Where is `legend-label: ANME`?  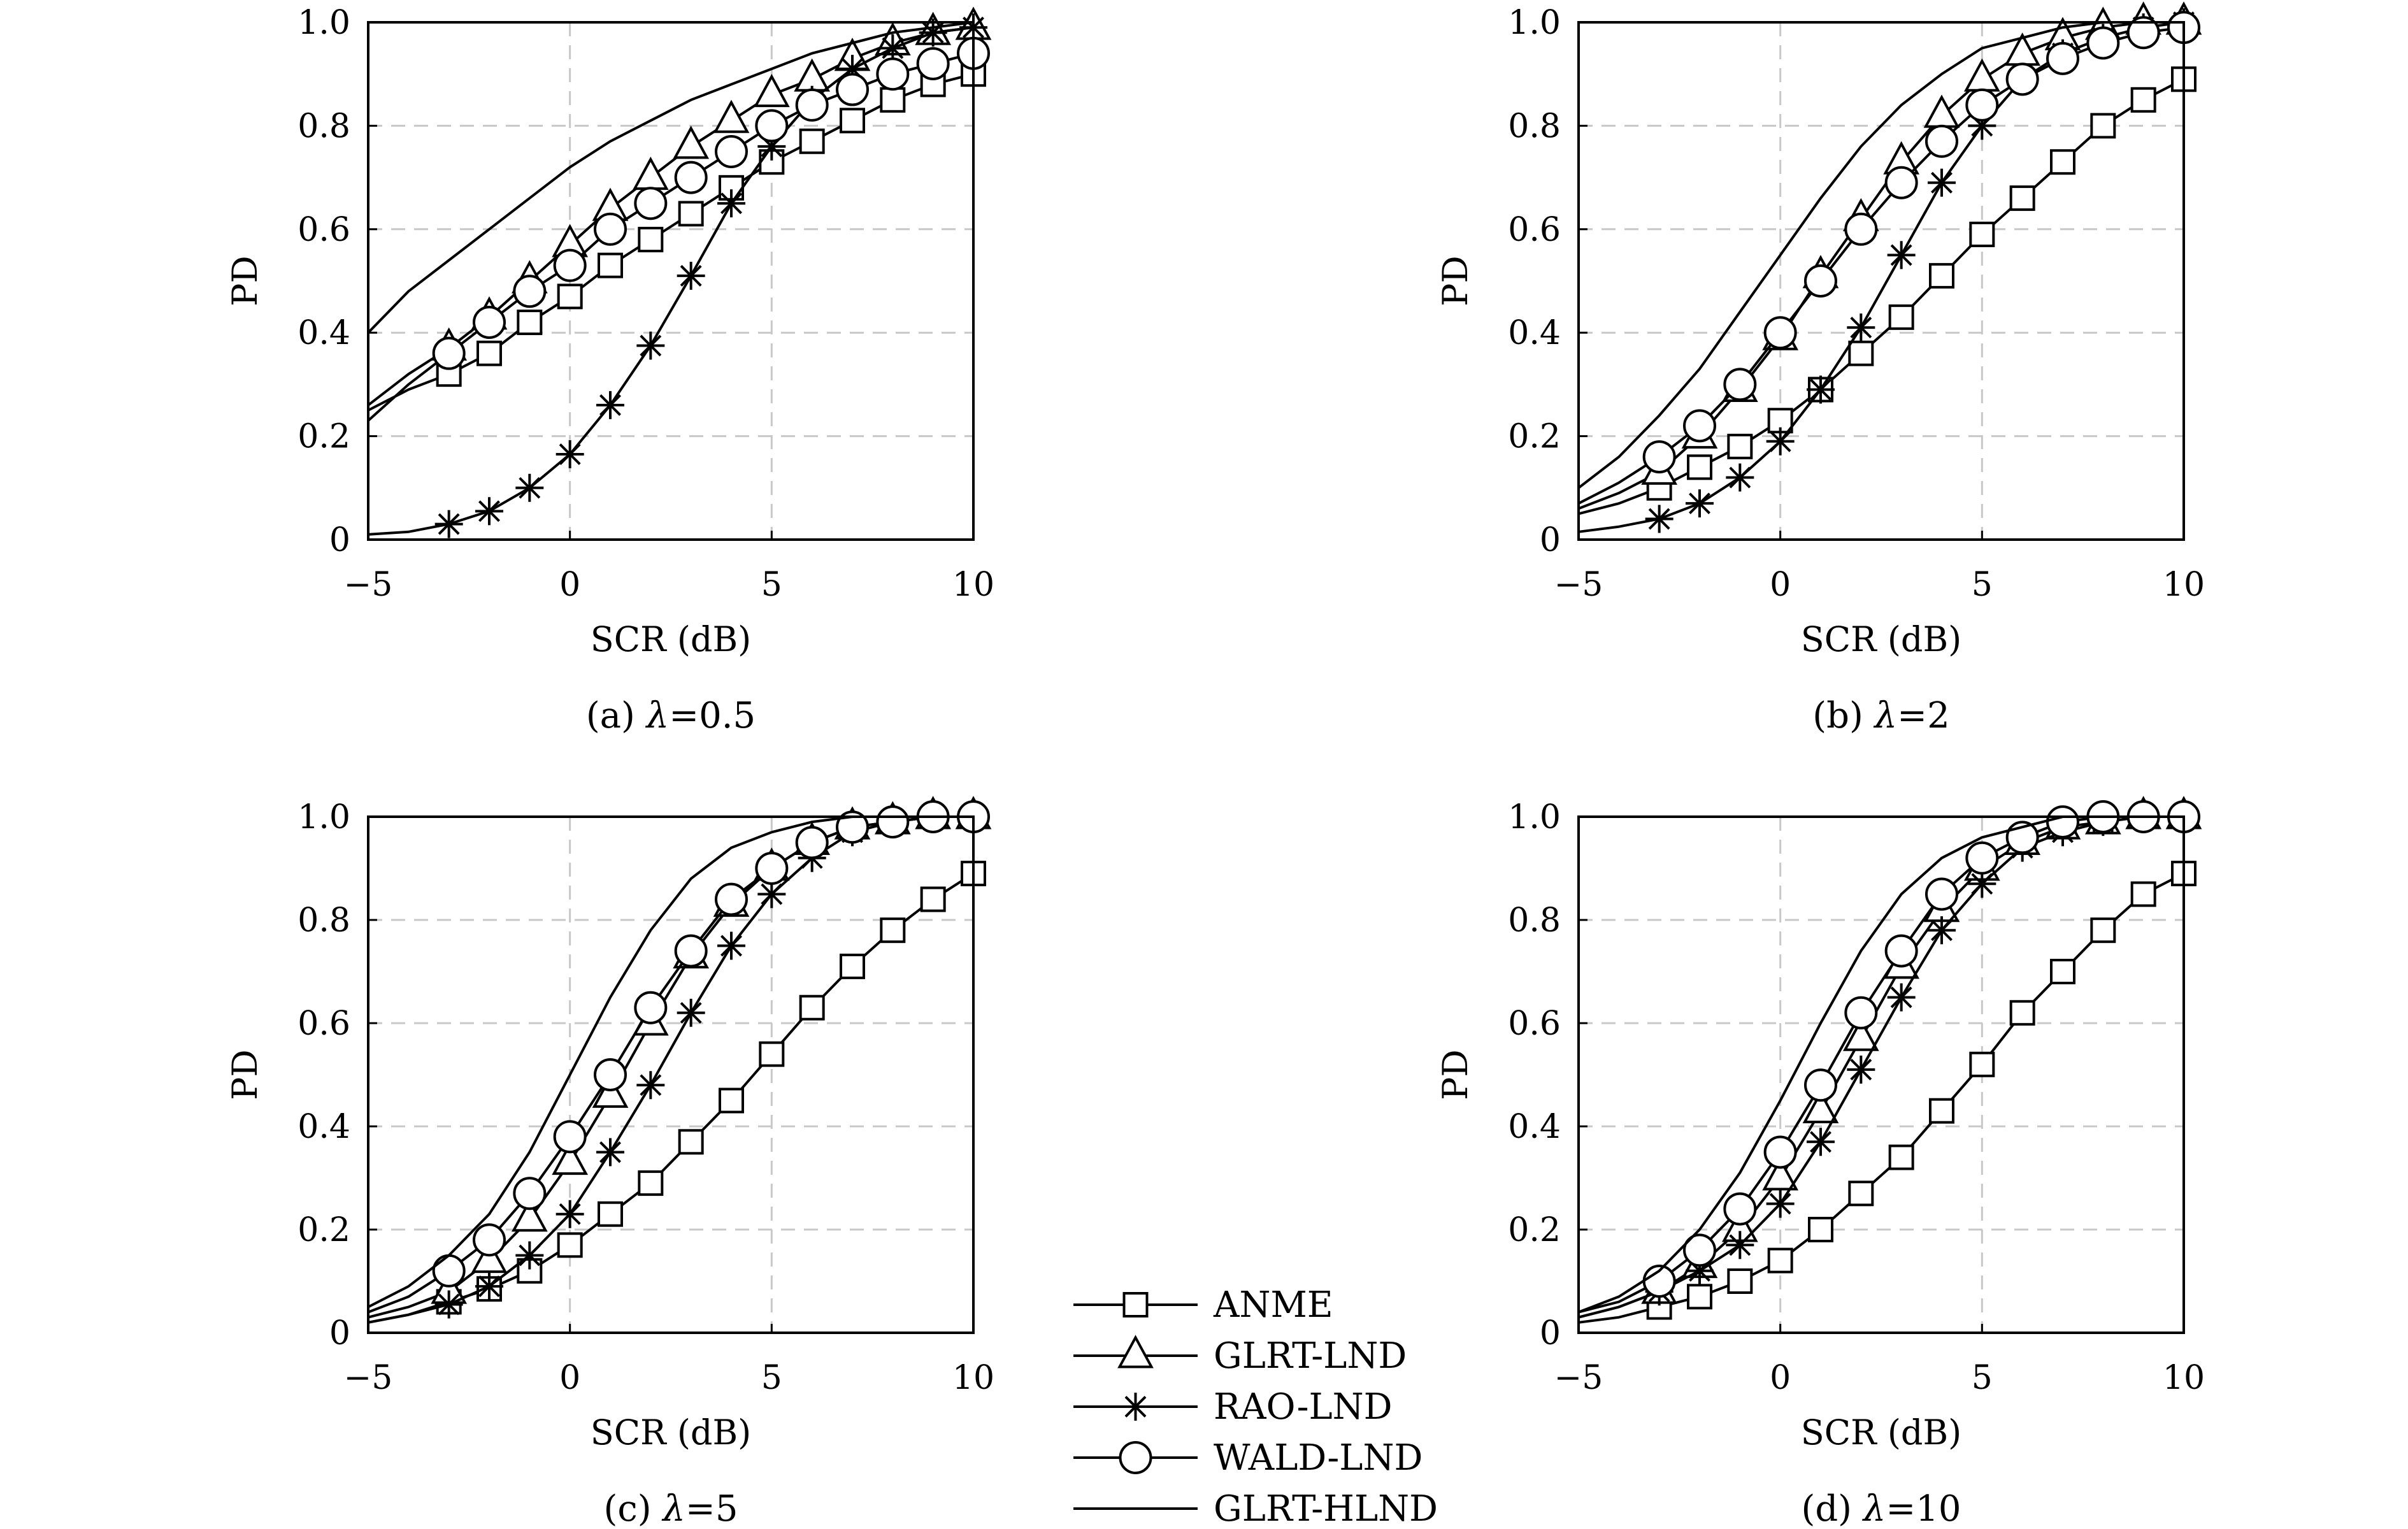
legend-label: ANME is located at coordinates (1273, 1305).